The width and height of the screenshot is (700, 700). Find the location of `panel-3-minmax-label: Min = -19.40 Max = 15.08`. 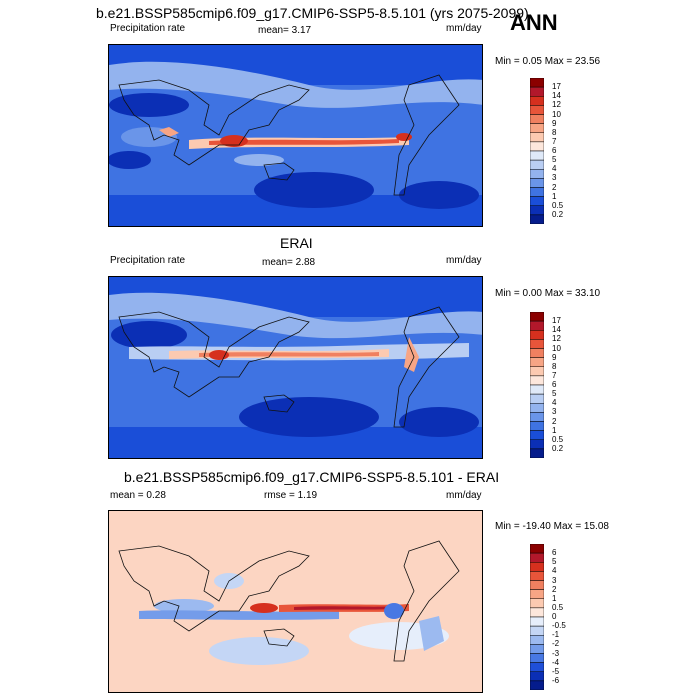

panel-3-minmax-label: Min = -19.40 Max = 15.08 is located at coordinates (552, 526).